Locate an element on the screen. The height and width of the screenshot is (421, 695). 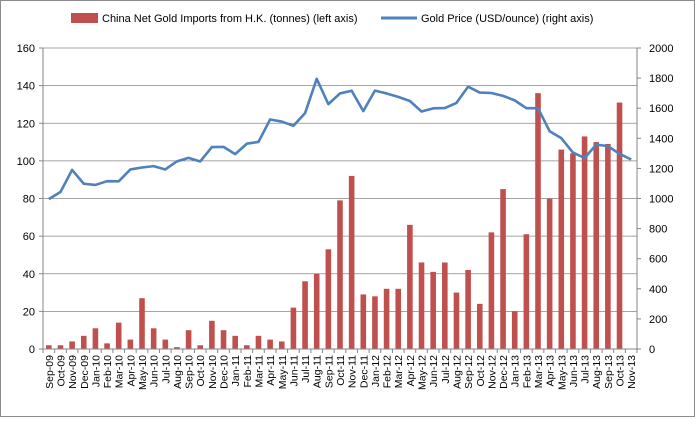
x-tick-label: Dec-09 is located at coordinates (85, 372).